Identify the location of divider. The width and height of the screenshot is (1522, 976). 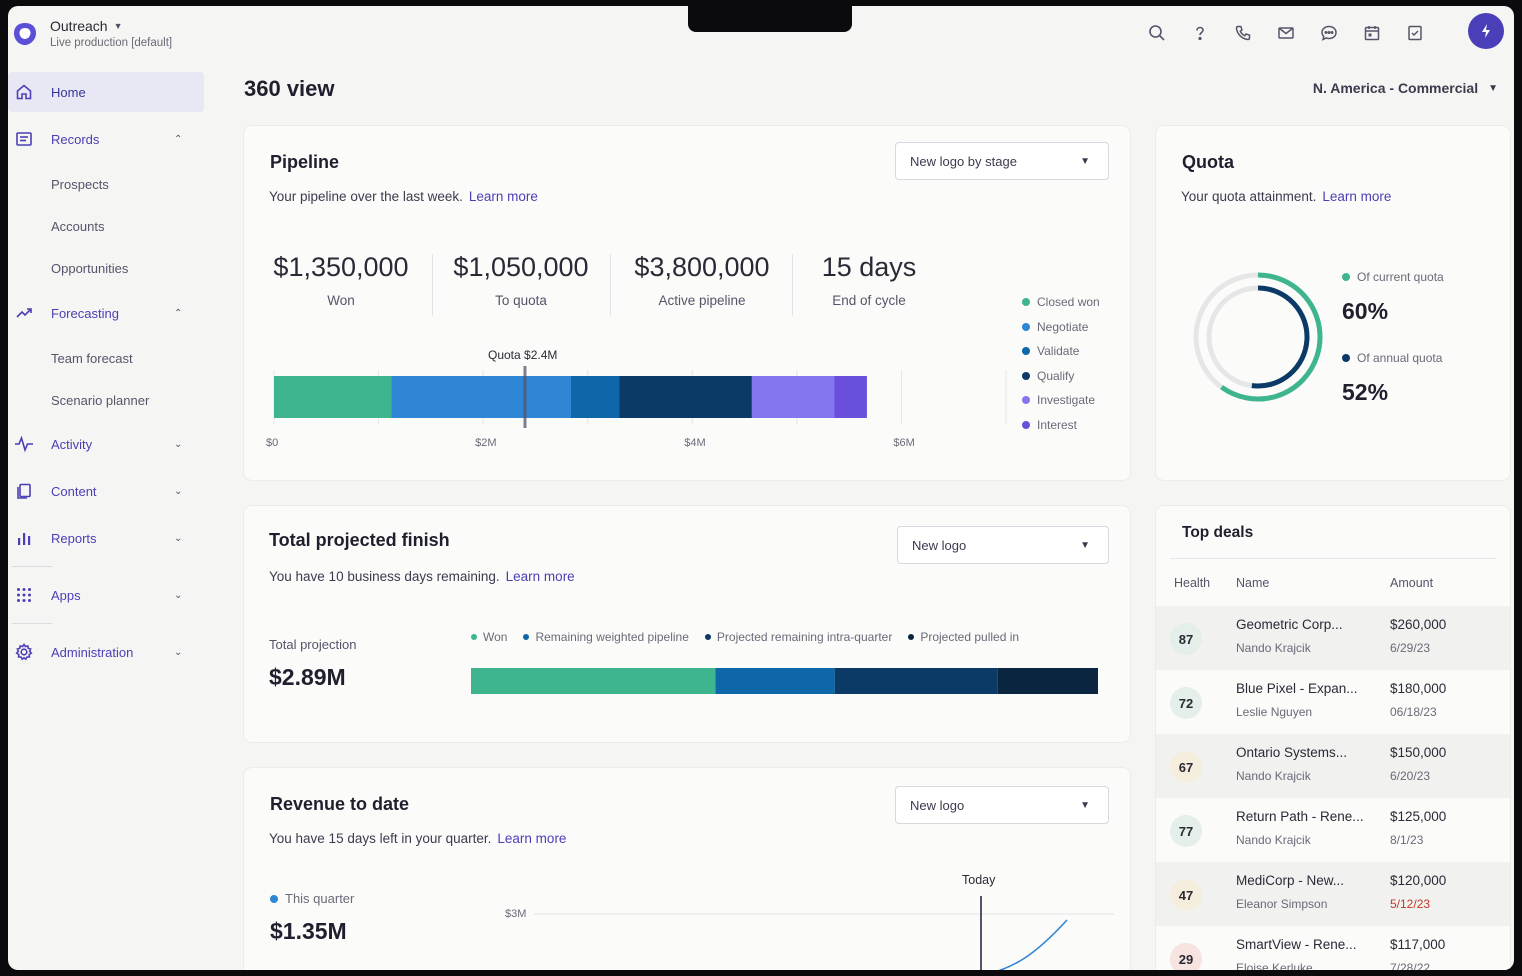
(1333, 558).